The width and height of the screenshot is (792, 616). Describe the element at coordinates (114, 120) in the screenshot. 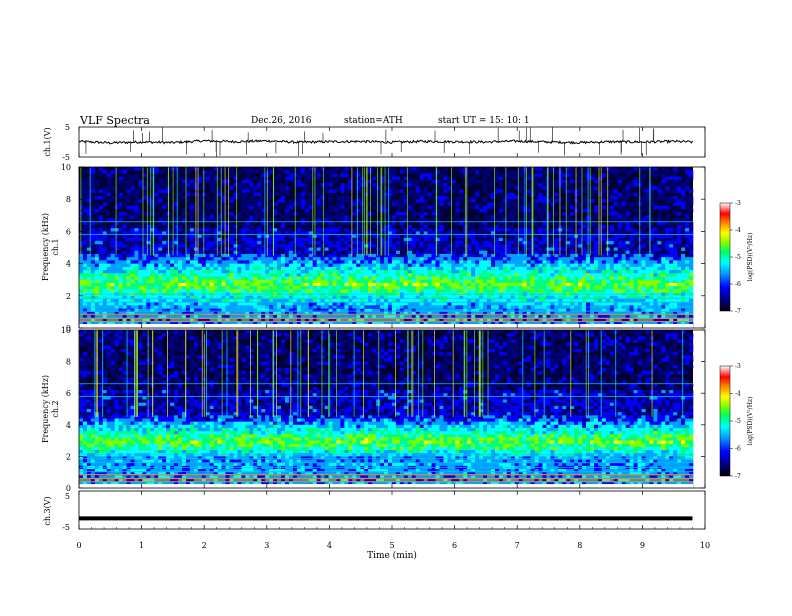

I see `figure-title: VLF Spectra` at that location.